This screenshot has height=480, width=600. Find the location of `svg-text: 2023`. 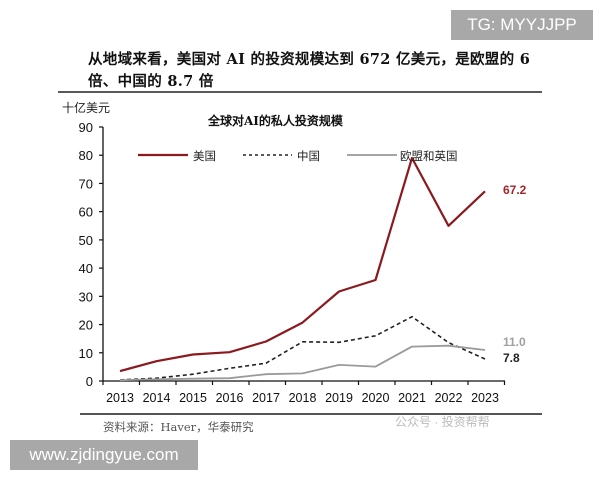

svg-text: 2023 is located at coordinates (485, 398).